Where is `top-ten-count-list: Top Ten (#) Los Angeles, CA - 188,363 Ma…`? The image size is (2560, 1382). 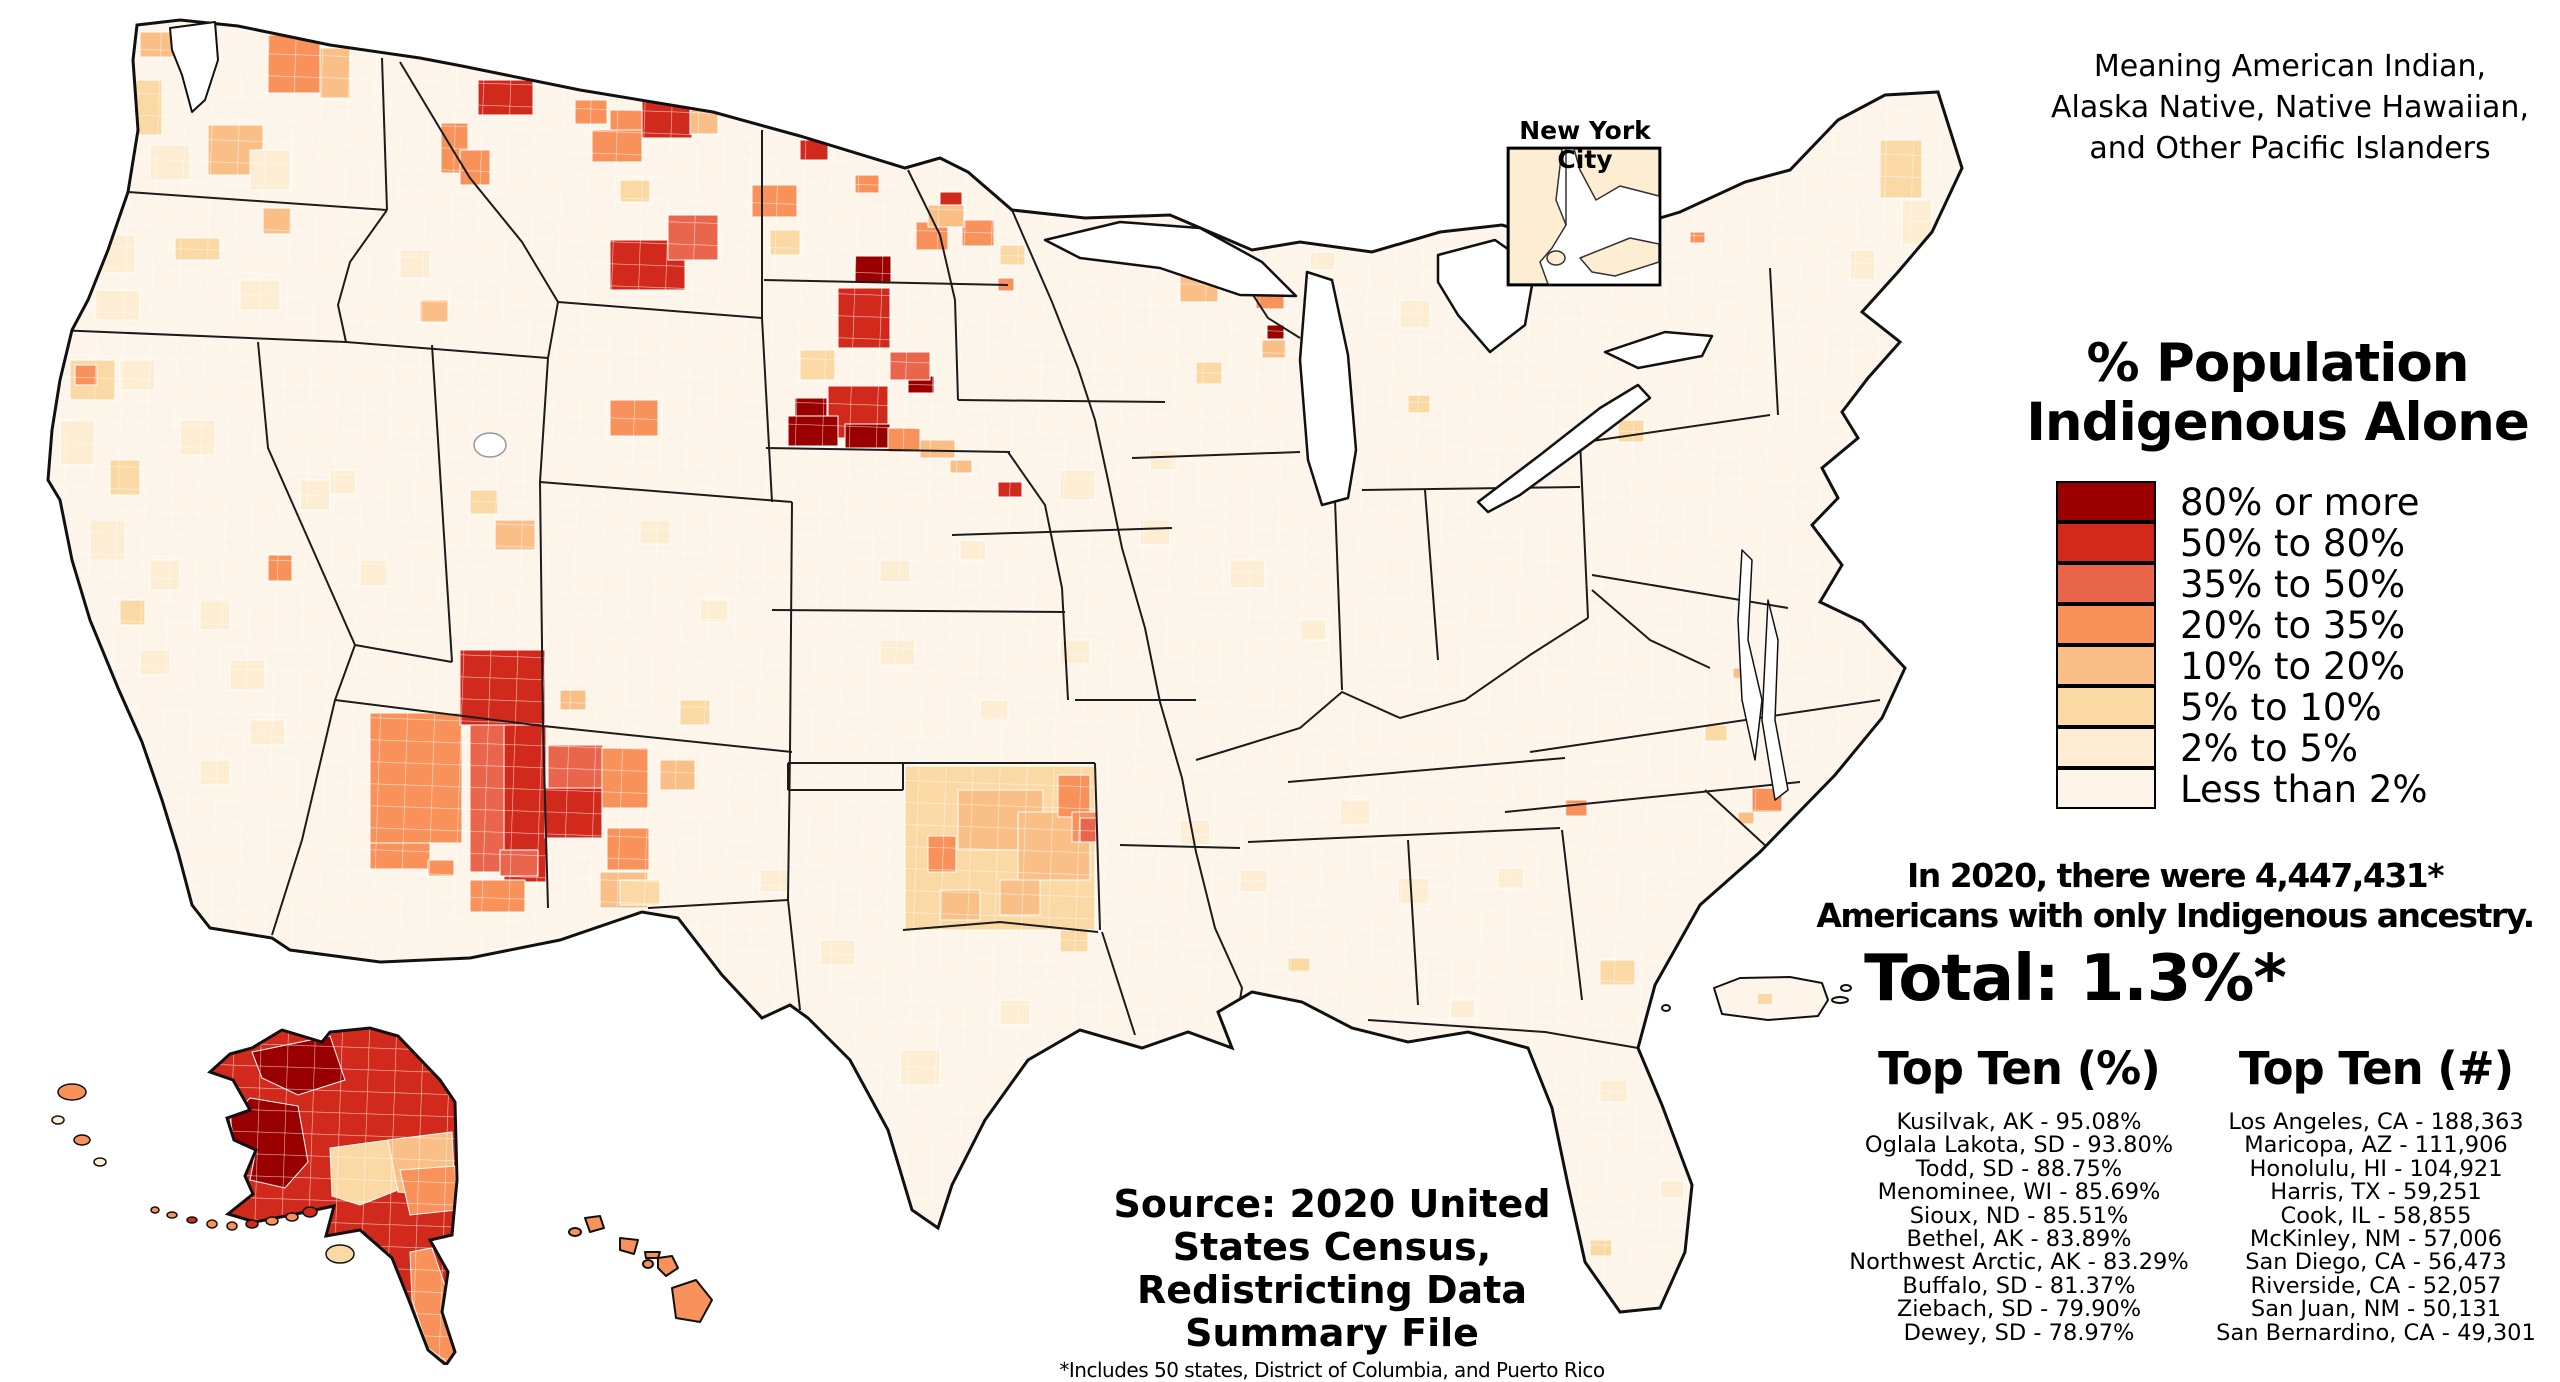 top-ten-count-list: Top Ten (#) Los Angeles, CA - 188,363 Ma… is located at coordinates (2376, 1193).